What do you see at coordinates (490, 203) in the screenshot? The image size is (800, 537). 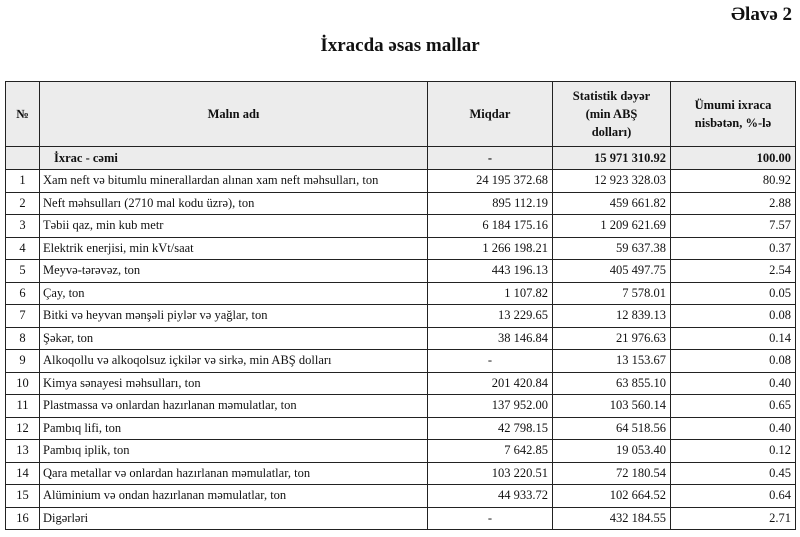 I see `cell-quantity: 895 112.19` at bounding box center [490, 203].